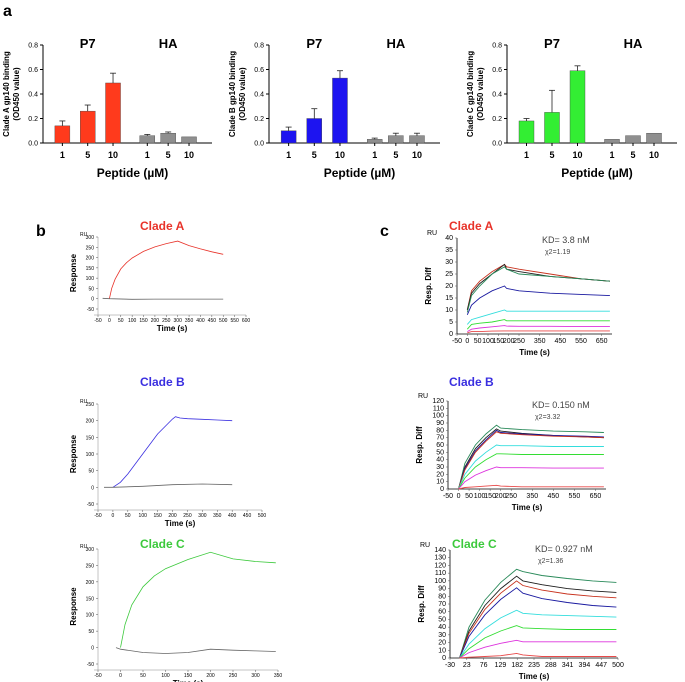 This screenshot has width=685, height=682. Describe the element at coordinates (551, 665) in the screenshot. I see `x-tick-label: 288` at that location.